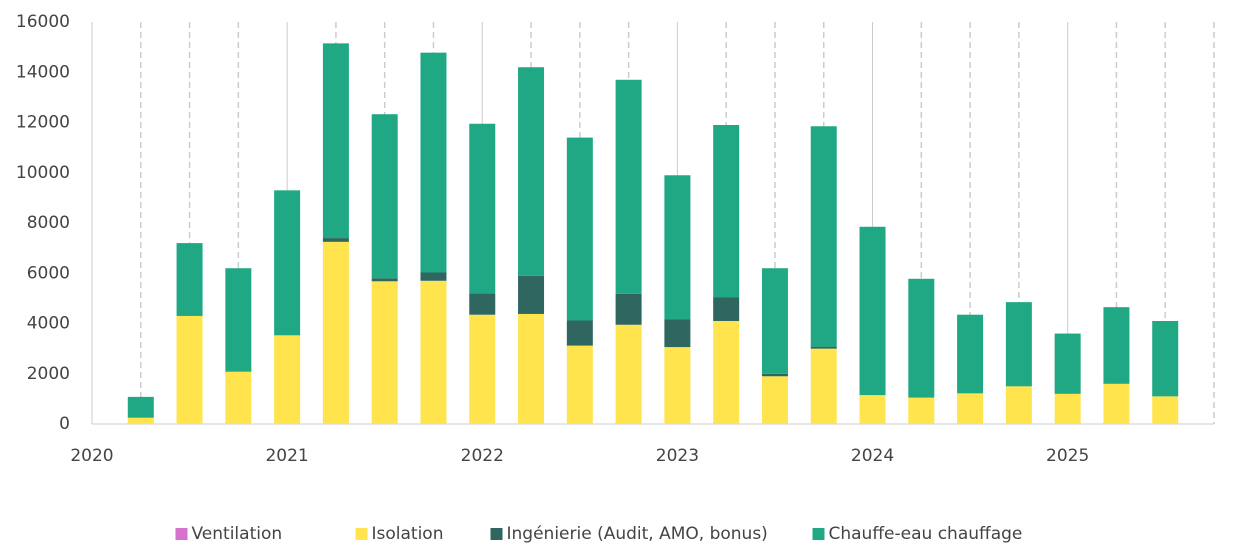 The height and width of the screenshot is (545, 1255). What do you see at coordinates (43, 123) in the screenshot?
I see `y-tick-label: 12000` at bounding box center [43, 123].